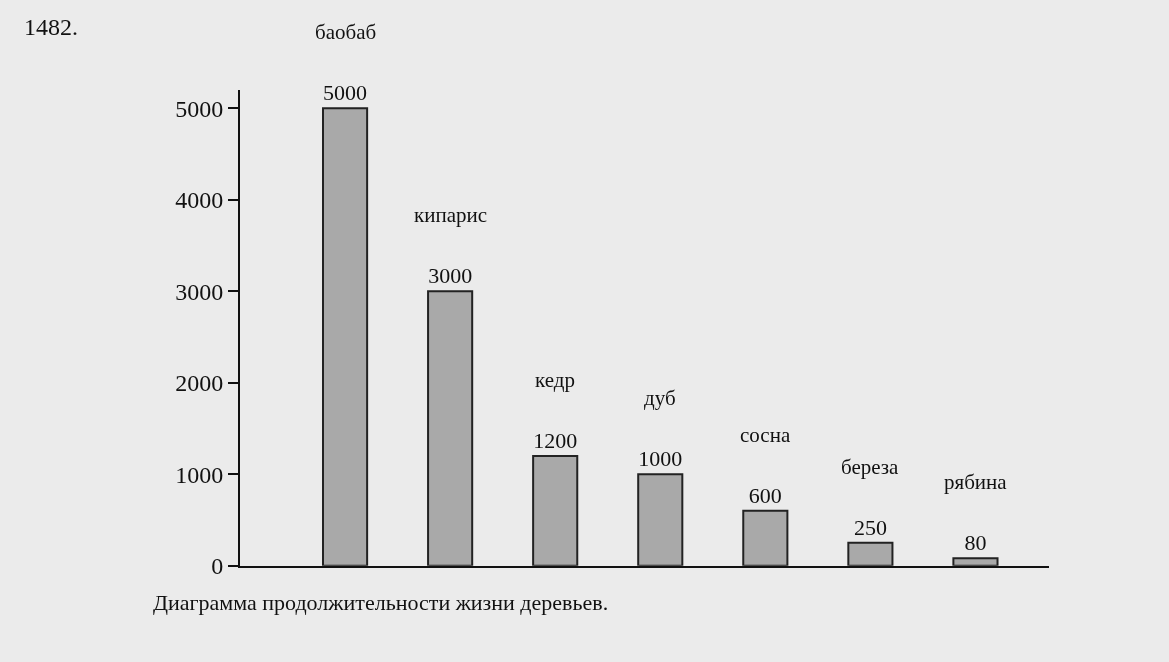 This screenshot has height=662, width=1169. Describe the element at coordinates (451, 215) in the screenshot. I see `x-tick-label: кипарис` at that location.